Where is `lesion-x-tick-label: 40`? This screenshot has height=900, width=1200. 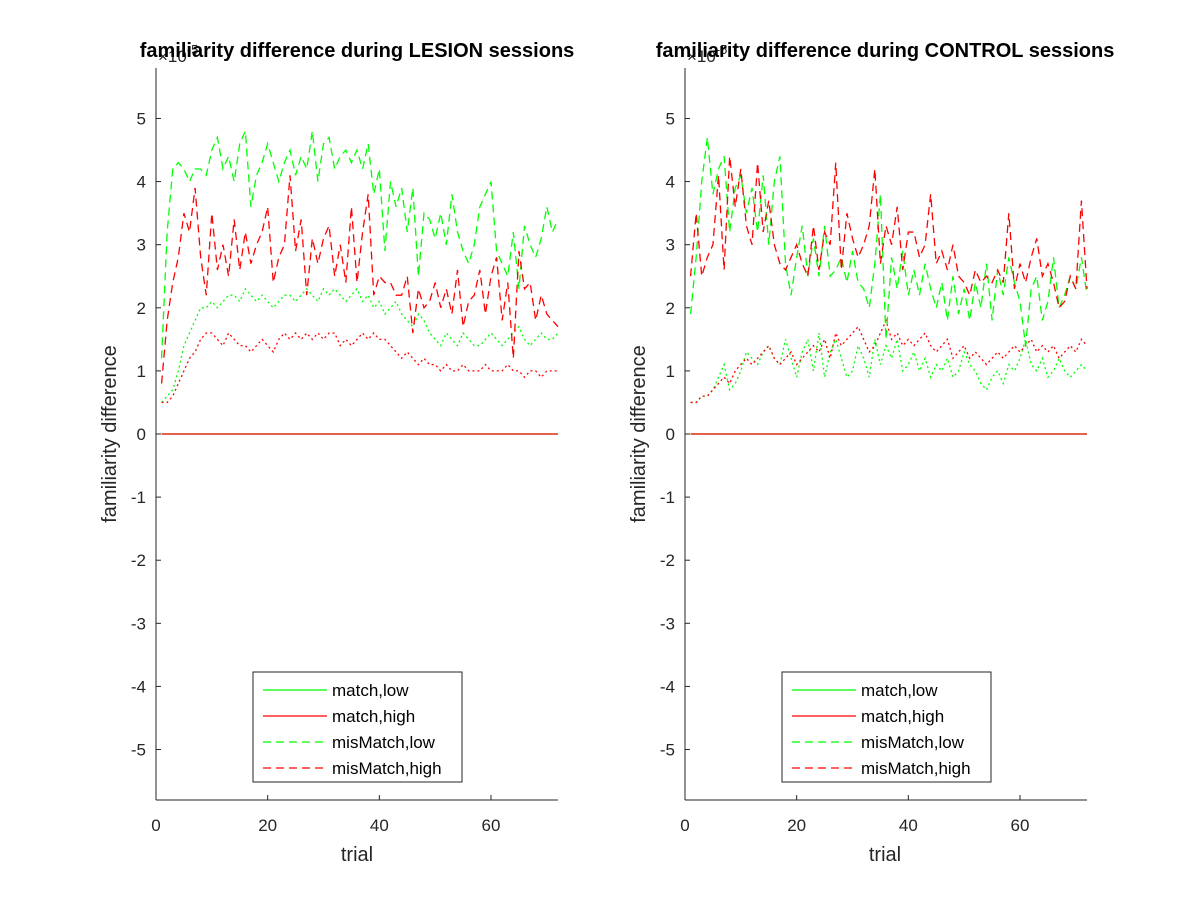
lesion-x-tick-label: 40 is located at coordinates (379, 825).